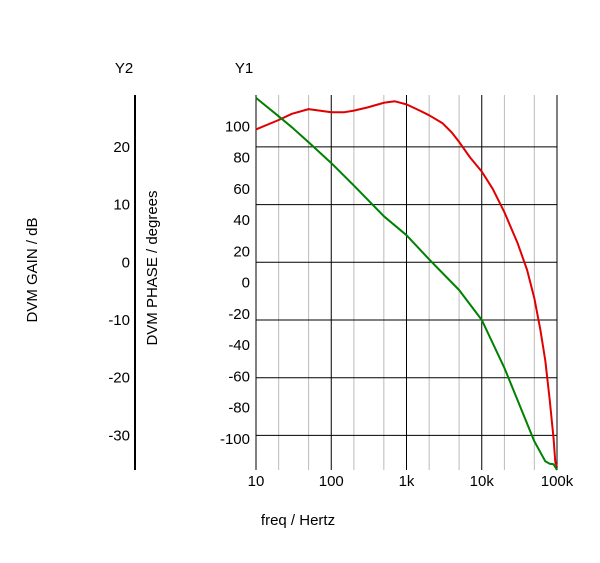  Describe the element at coordinates (331, 481) in the screenshot. I see `x-tick-label: 100` at that location.